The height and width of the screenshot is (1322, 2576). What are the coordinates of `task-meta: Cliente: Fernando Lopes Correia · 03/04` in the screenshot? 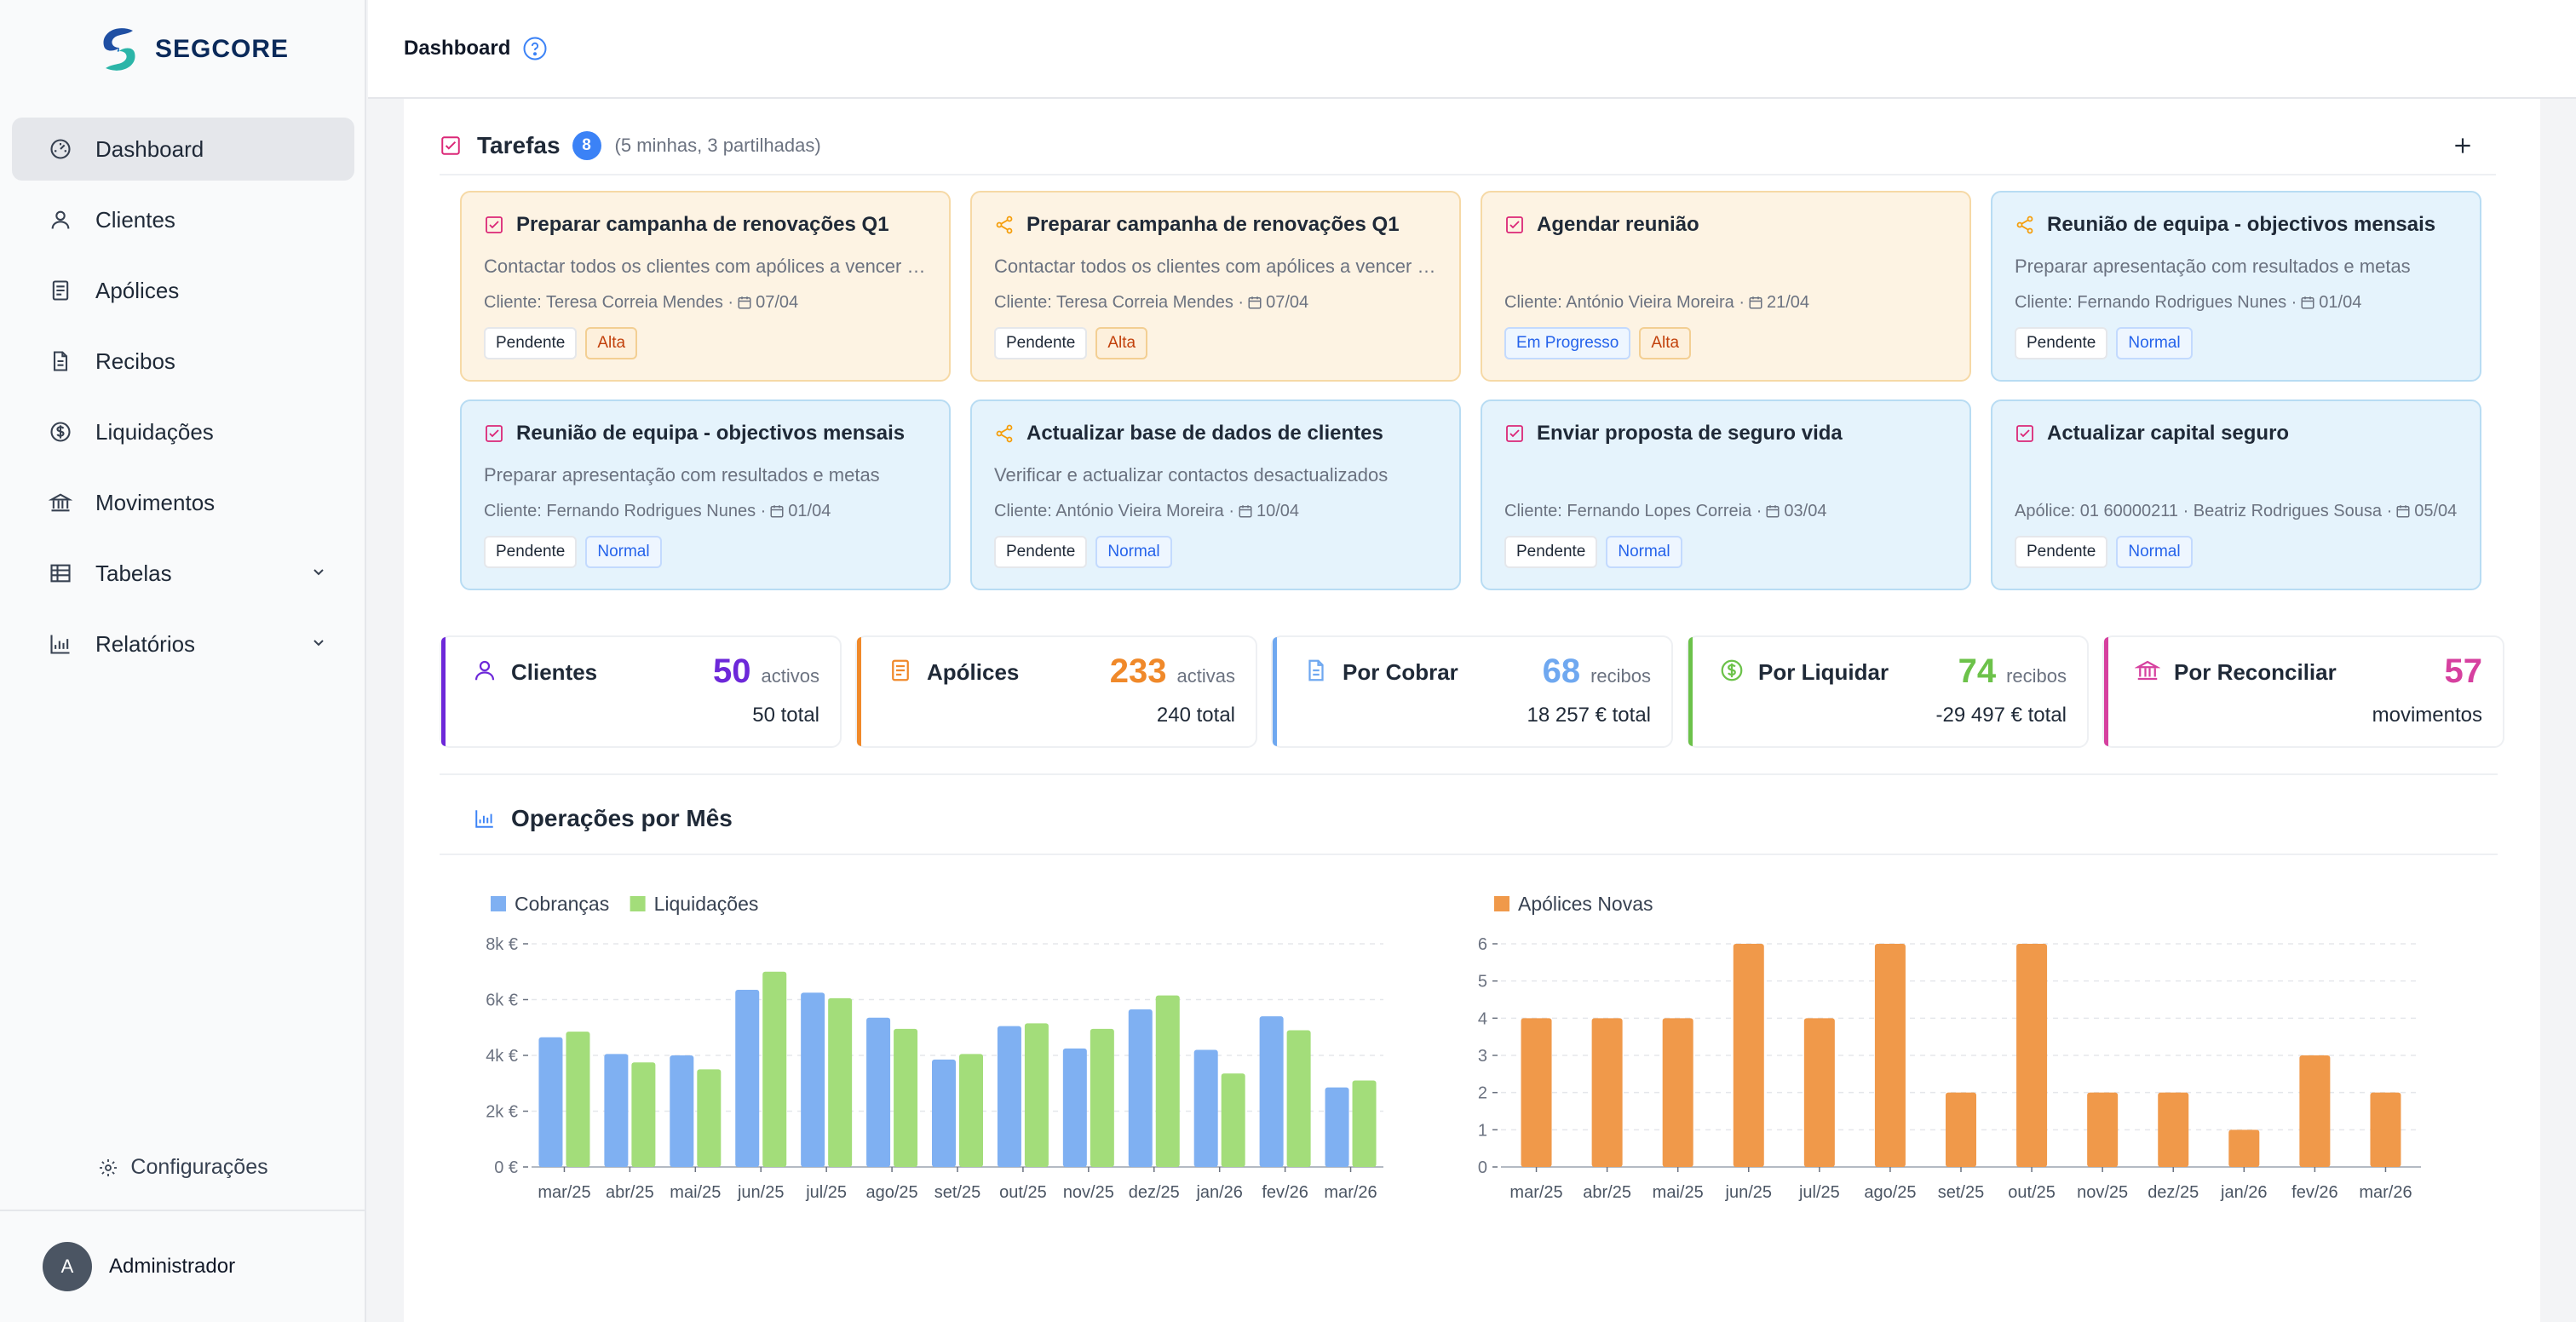 It's located at (1726, 511).